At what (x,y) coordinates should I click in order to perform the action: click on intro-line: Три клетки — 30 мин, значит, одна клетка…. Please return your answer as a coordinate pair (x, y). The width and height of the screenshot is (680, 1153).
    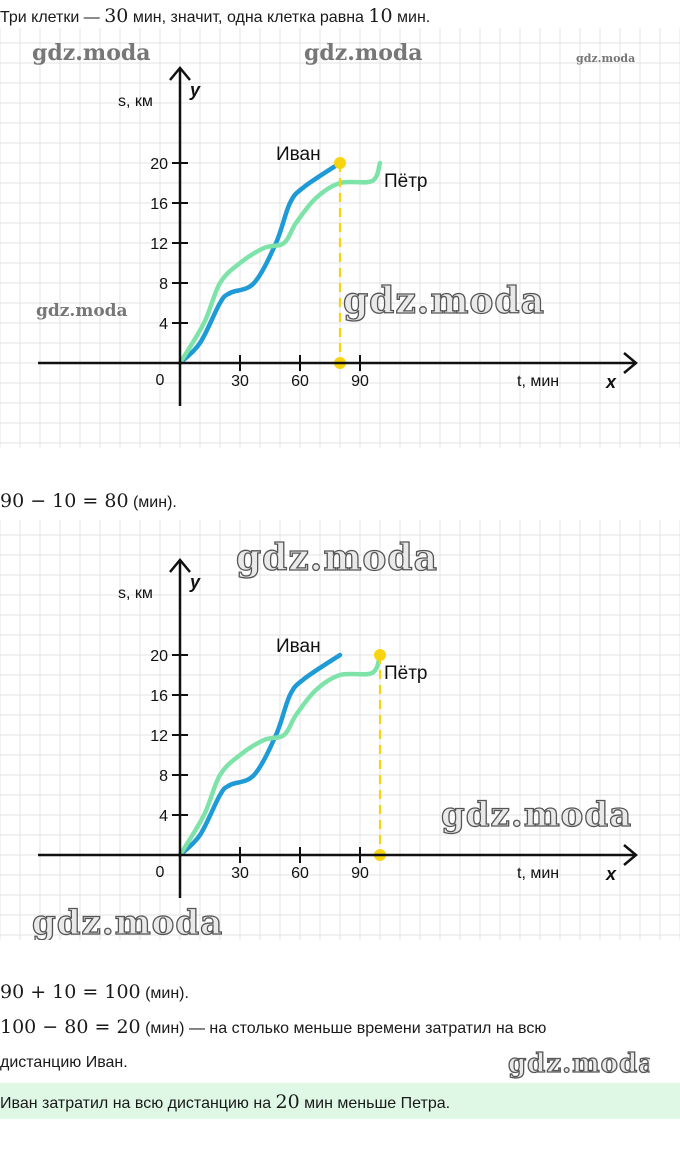
    Looking at the image, I should click on (215, 17).